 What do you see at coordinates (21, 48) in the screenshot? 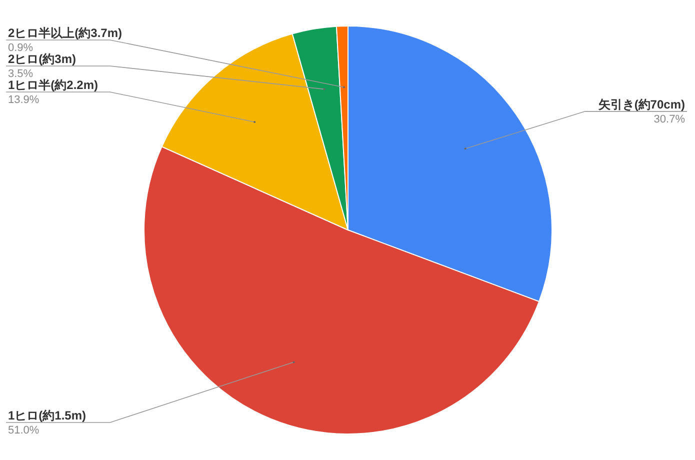
I see `data-label: 0.9%` at bounding box center [21, 48].